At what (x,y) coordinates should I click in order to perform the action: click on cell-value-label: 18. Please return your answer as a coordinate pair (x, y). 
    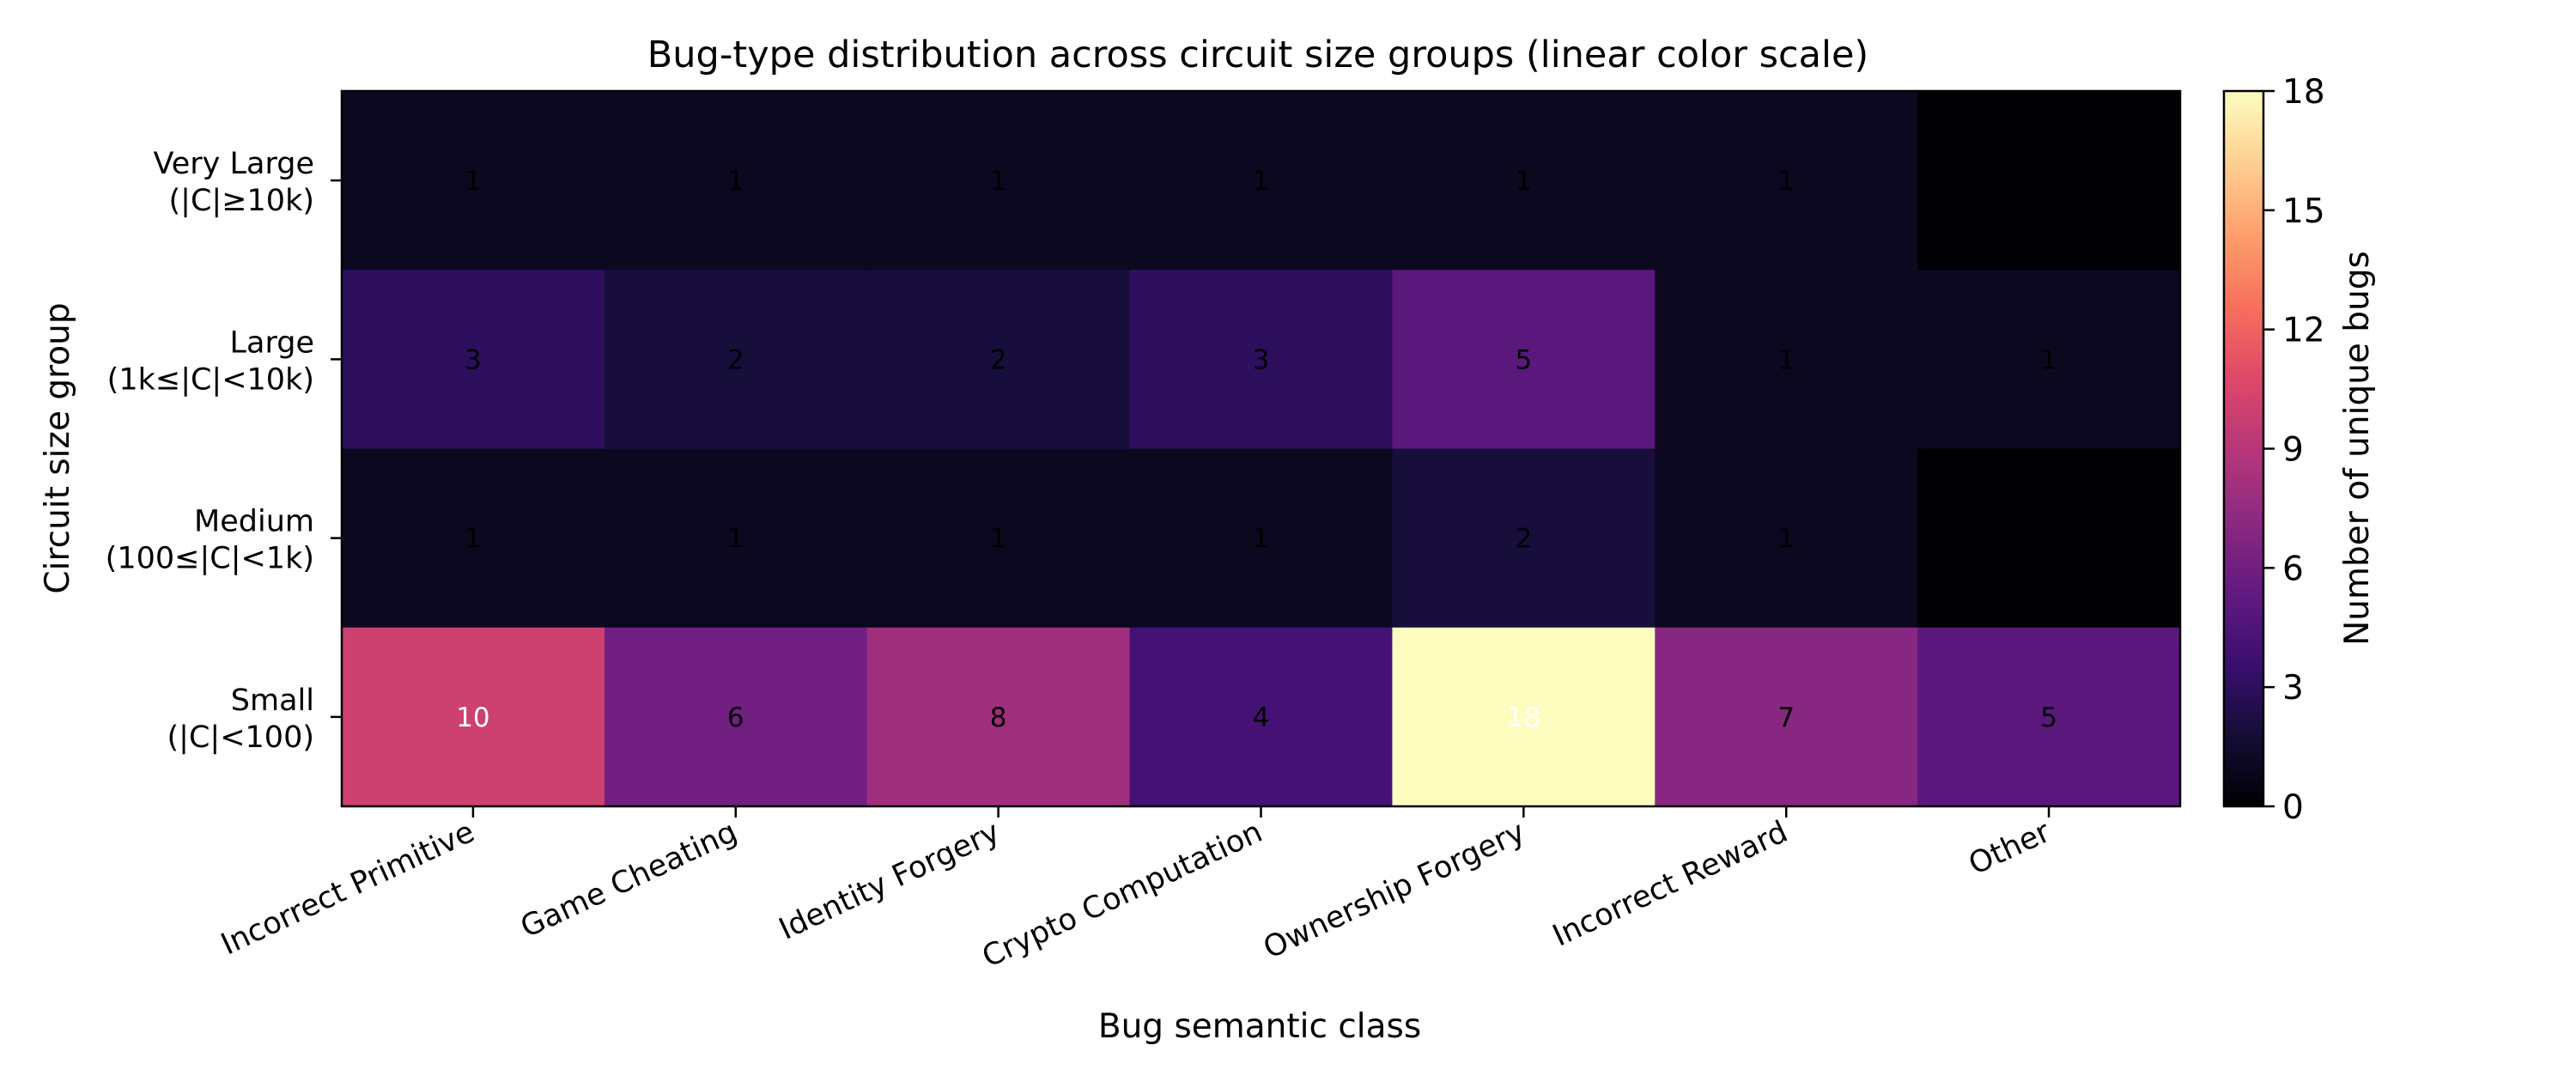
    Looking at the image, I should click on (1524, 717).